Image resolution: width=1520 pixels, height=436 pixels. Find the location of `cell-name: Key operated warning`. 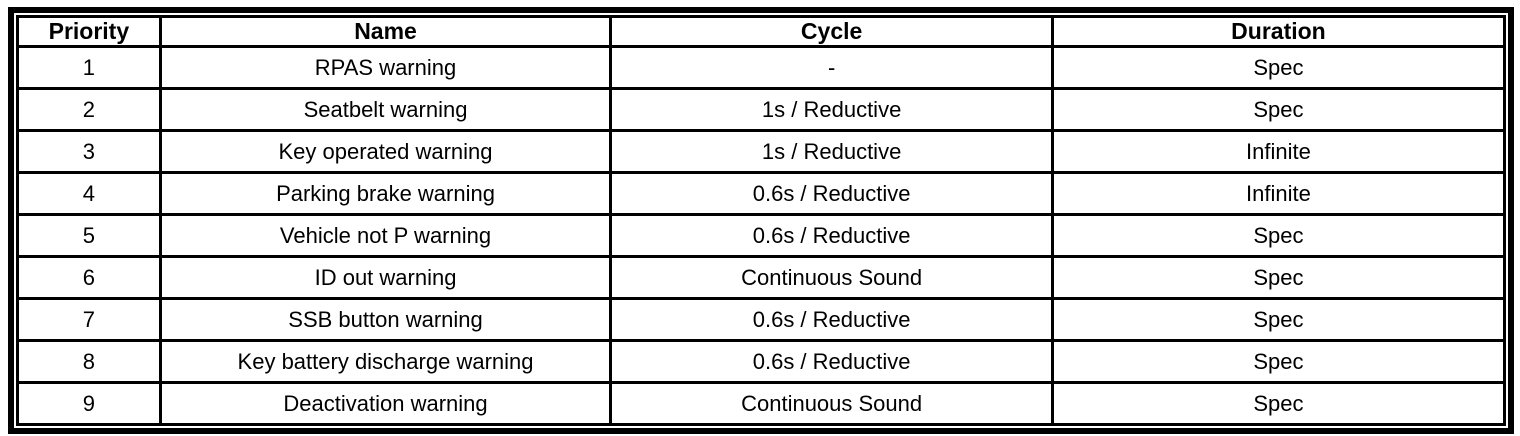

cell-name: Key operated warning is located at coordinates (385, 151).